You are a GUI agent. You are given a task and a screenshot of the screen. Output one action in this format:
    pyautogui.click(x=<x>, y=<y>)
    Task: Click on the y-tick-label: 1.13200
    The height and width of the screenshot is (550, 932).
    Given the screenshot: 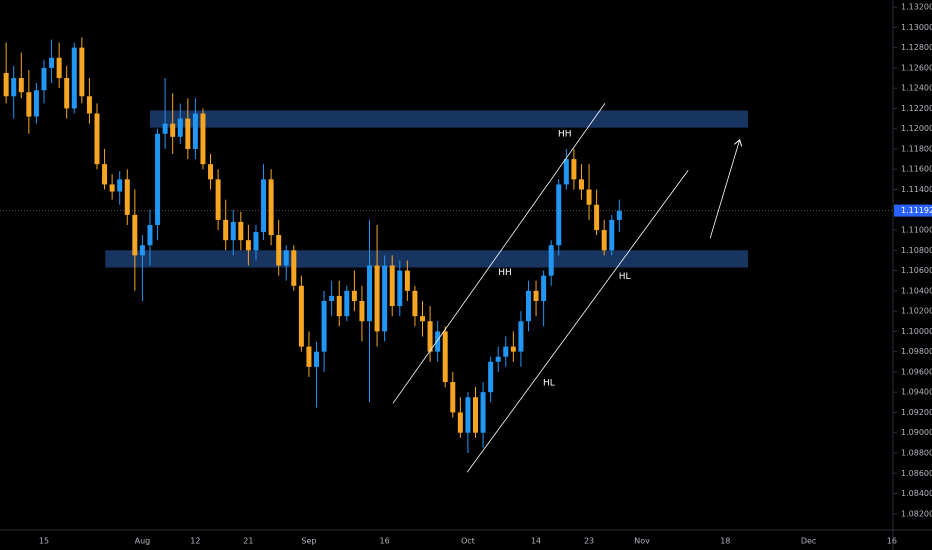 What is the action you would take?
    pyautogui.click(x=916, y=7)
    